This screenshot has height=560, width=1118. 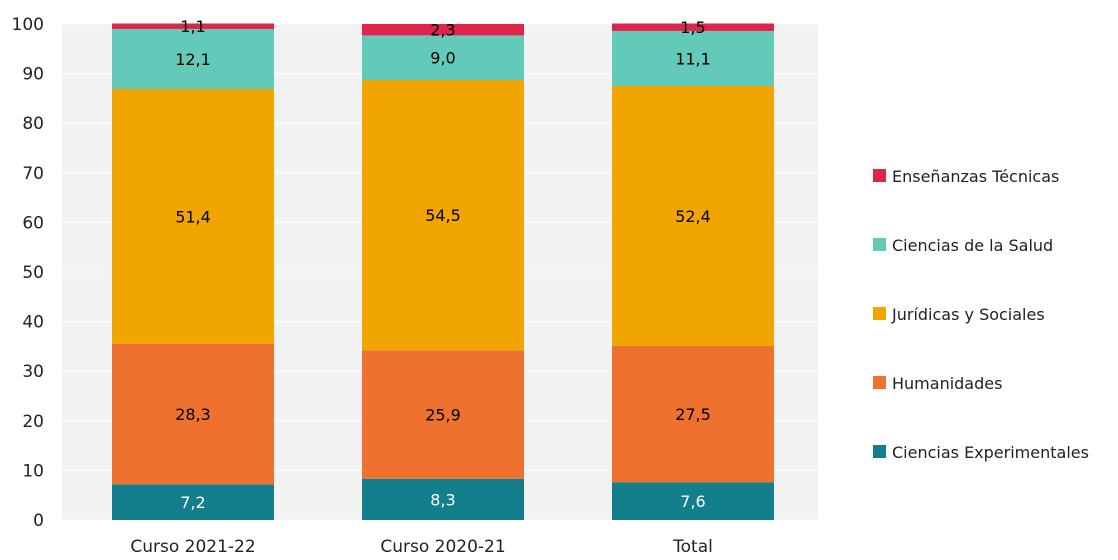 I want to click on legend-item-humanidades: Humanidades, so click(x=937, y=383).